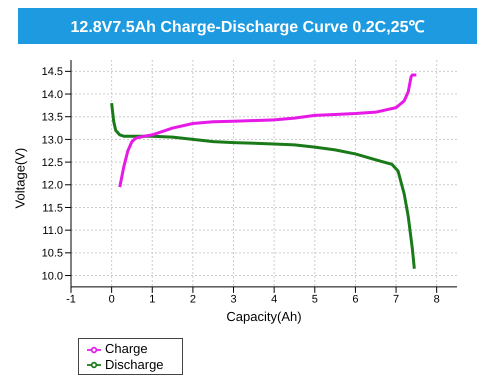 The image size is (495, 388). What do you see at coordinates (396, 300) in the screenshot?
I see `x-tick-label: 7` at bounding box center [396, 300].